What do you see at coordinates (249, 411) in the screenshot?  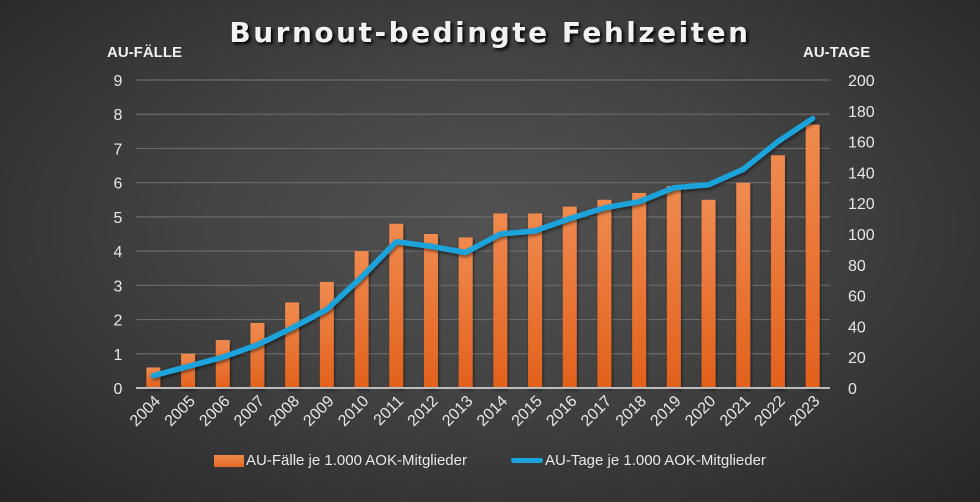 I see `x-tick-label: 2007` at bounding box center [249, 411].